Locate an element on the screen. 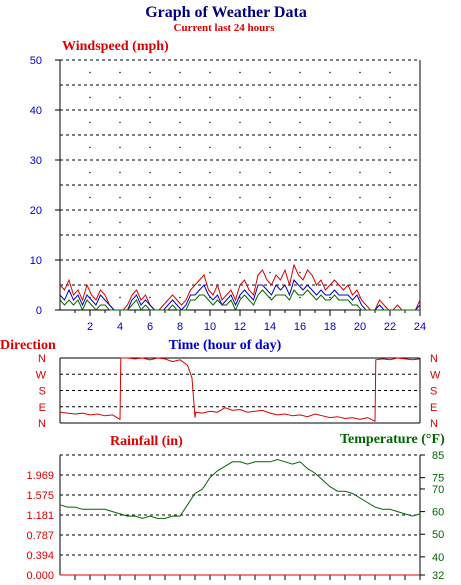  x-tick-label: 8 is located at coordinates (180, 327).